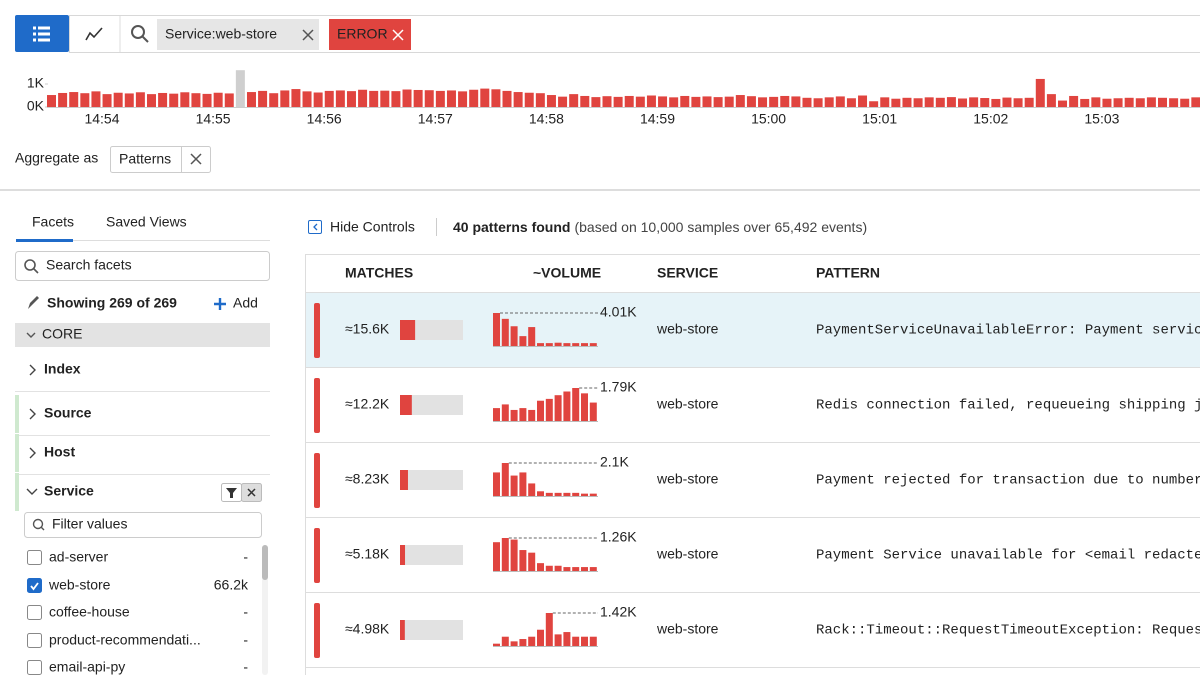  Describe the element at coordinates (265, 562) in the screenshot. I see `scrollbar-thumb` at that location.